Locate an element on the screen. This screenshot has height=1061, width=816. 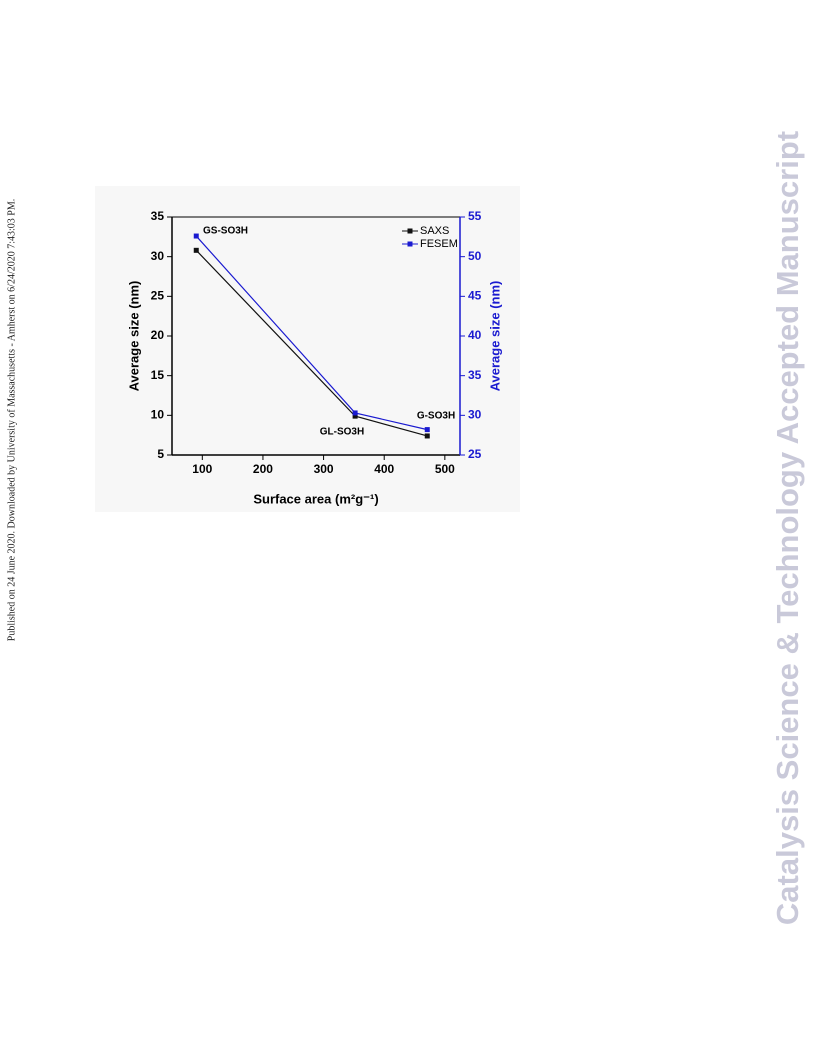
y2-tick-label: 25 is located at coordinates (475, 454).